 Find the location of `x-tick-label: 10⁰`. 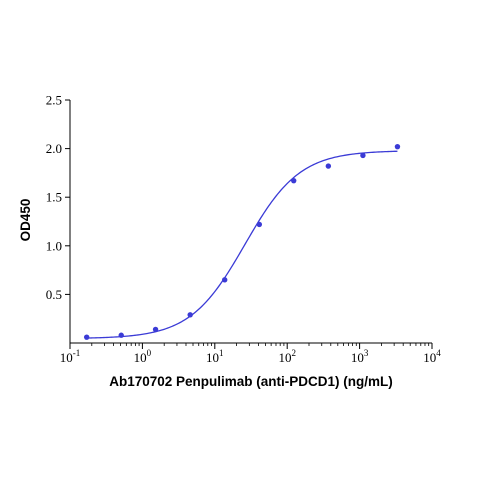

x-tick-label: 10⁰ is located at coordinates (143, 356).